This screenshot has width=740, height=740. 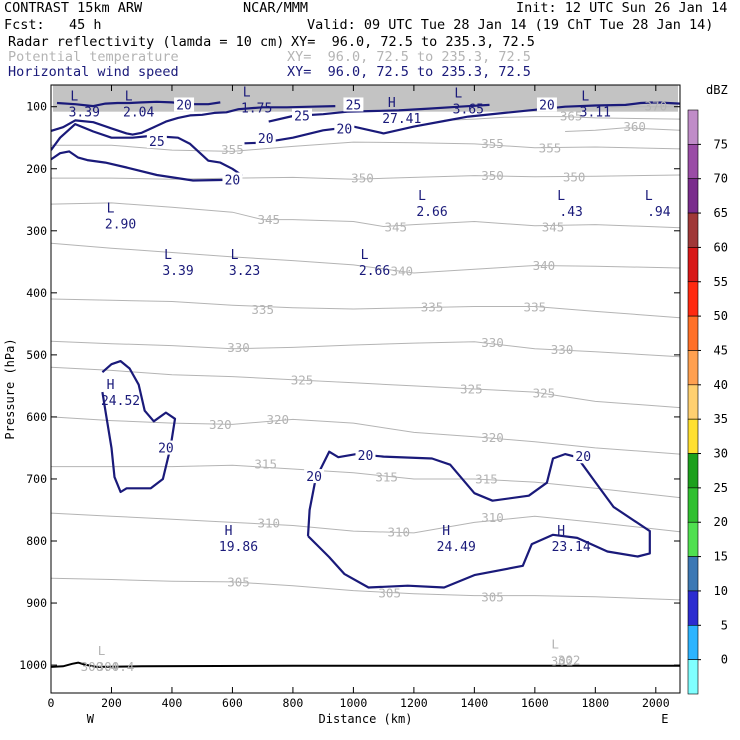 What do you see at coordinates (409, 57) in the screenshot?
I see `field-theta-xy: XY= 96.0, 72.5 to 235.3, 72.5` at bounding box center [409, 57].